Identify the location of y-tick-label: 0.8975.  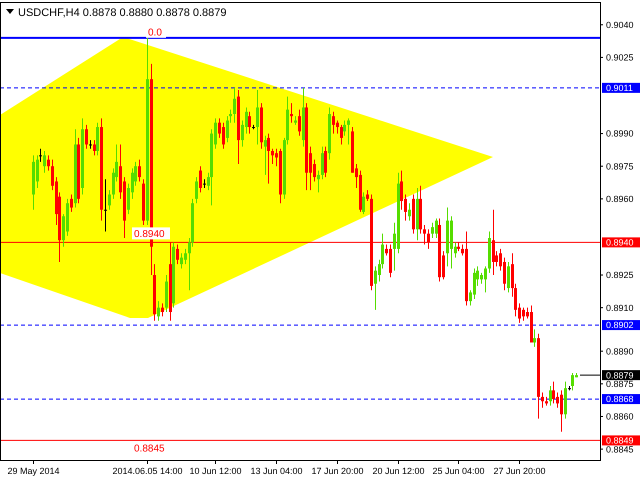
(620, 166).